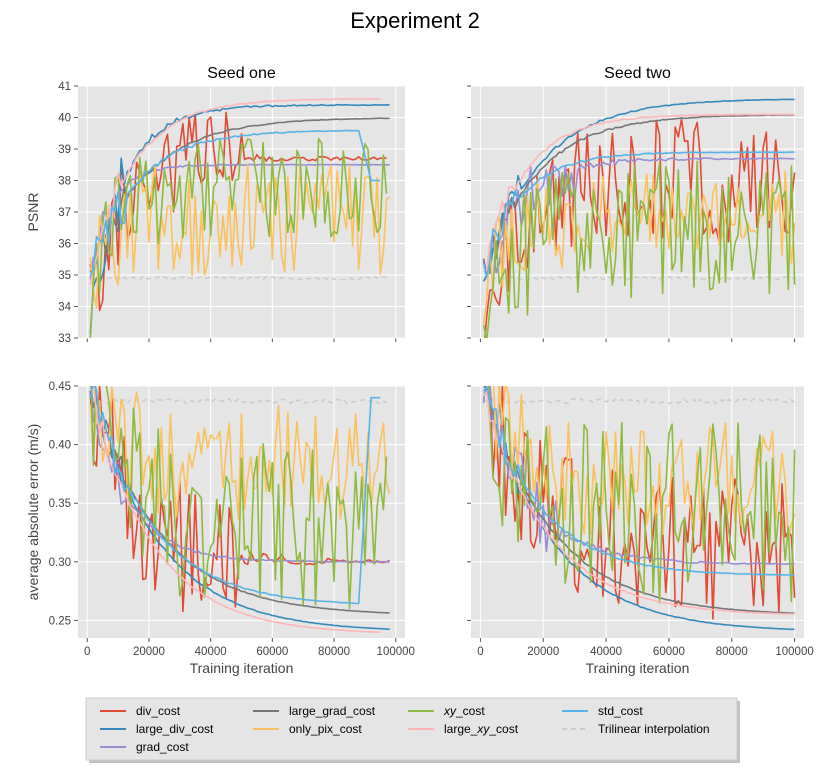  Describe the element at coordinates (158, 711) in the screenshot. I see `legend-label: div_cost` at that location.